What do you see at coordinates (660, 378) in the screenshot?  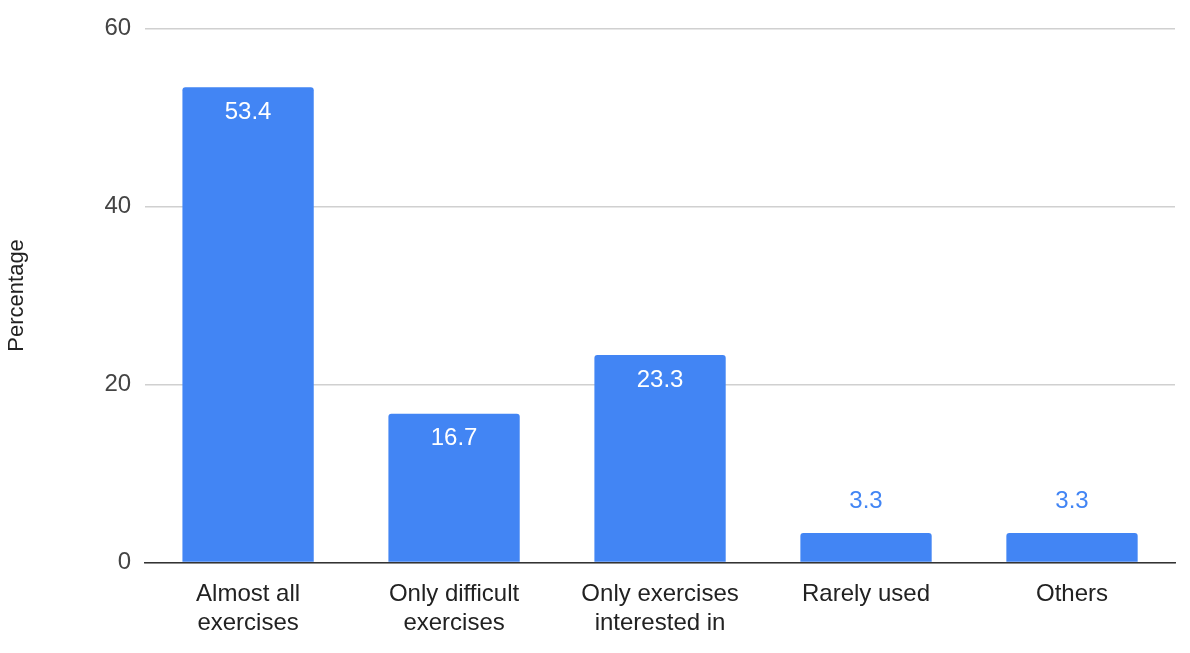 I see `data-label: 23.3` at bounding box center [660, 378].